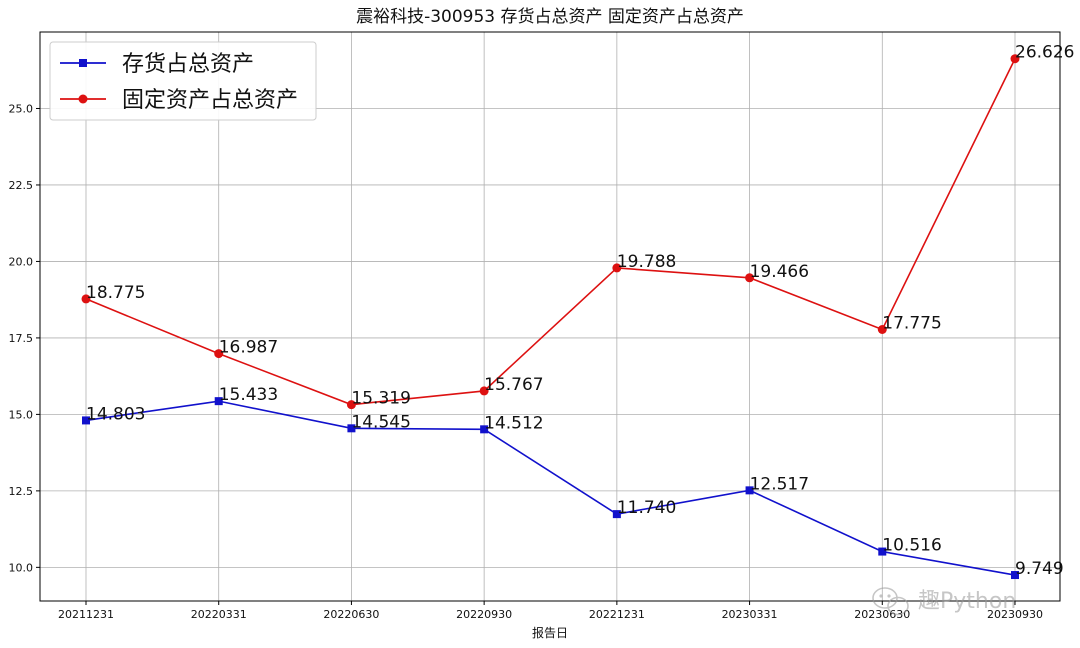 The image size is (1080, 648). Describe the element at coordinates (21, 261) in the screenshot. I see `y-tick-label: 20.0` at that location.